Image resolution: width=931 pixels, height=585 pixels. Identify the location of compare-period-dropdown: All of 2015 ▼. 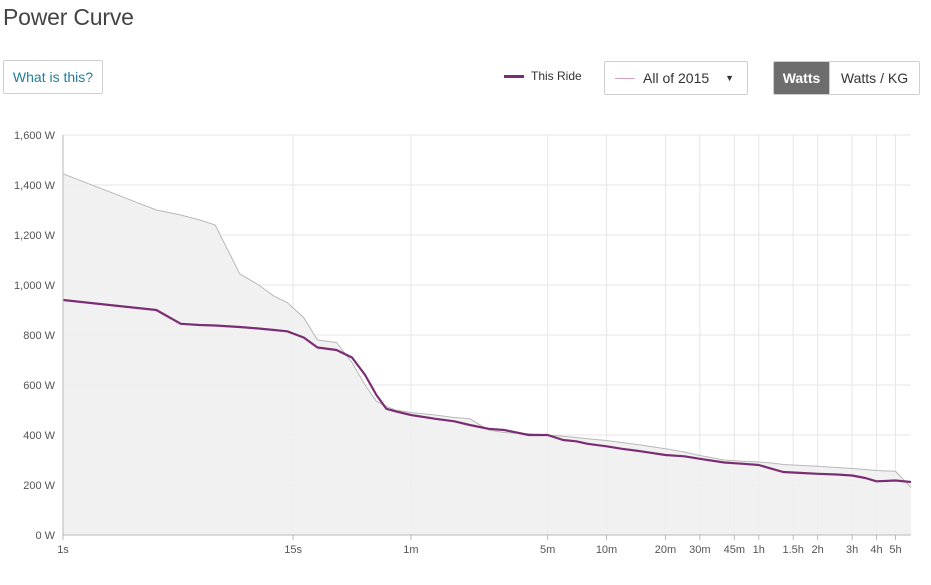
(676, 78).